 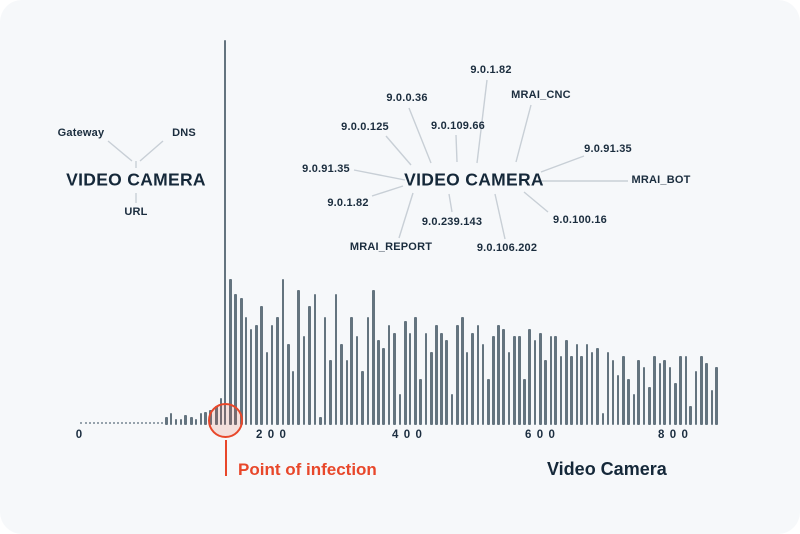 What do you see at coordinates (121, 423) in the screenshot?
I see `dotted-baseline` at bounding box center [121, 423].